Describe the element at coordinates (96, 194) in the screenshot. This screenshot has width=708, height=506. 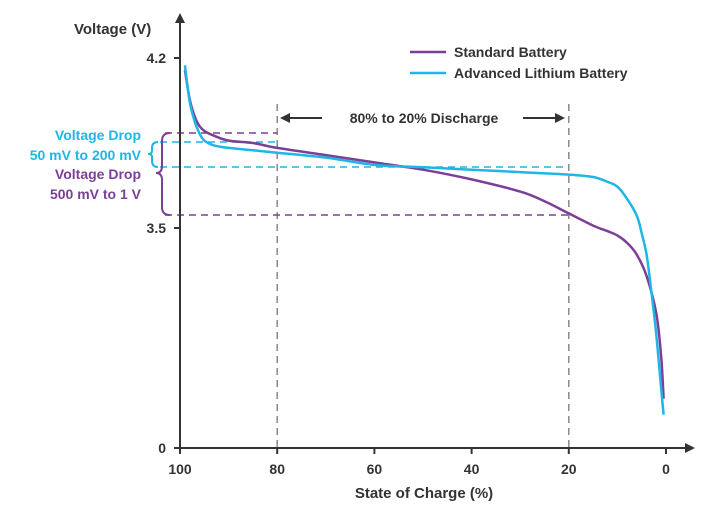
I see `standard-drop-value: 500 mV to 1 V` at that location.